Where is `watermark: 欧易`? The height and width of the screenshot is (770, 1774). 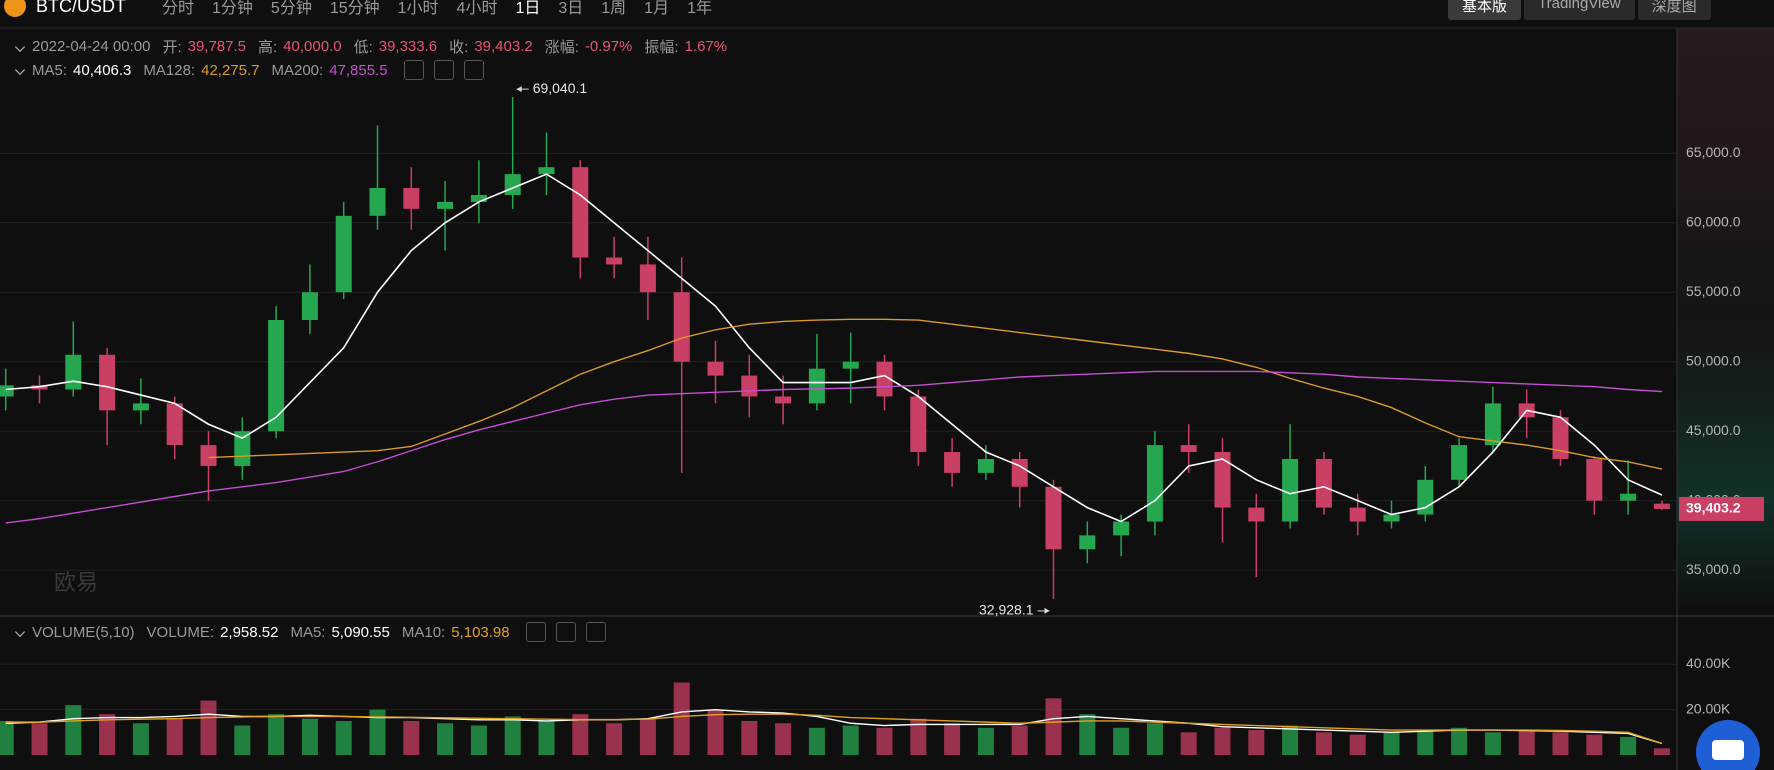
watermark: 欧易 is located at coordinates (76, 582).